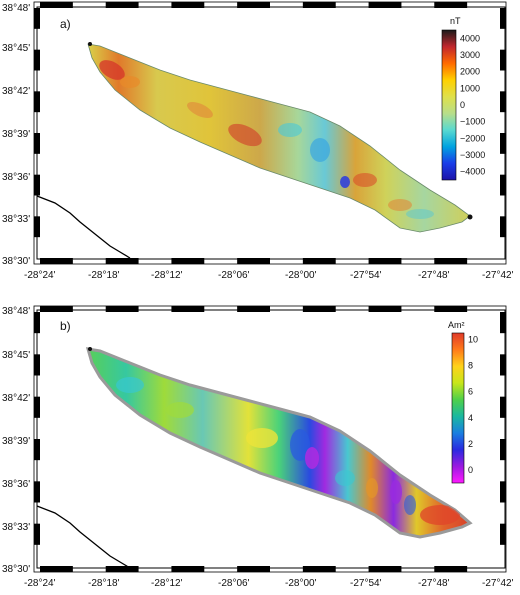 This screenshot has width=520, height=595. I want to click on panel-b-colorbar: Am² 10 8 6 4 2 0, so click(463, 402).